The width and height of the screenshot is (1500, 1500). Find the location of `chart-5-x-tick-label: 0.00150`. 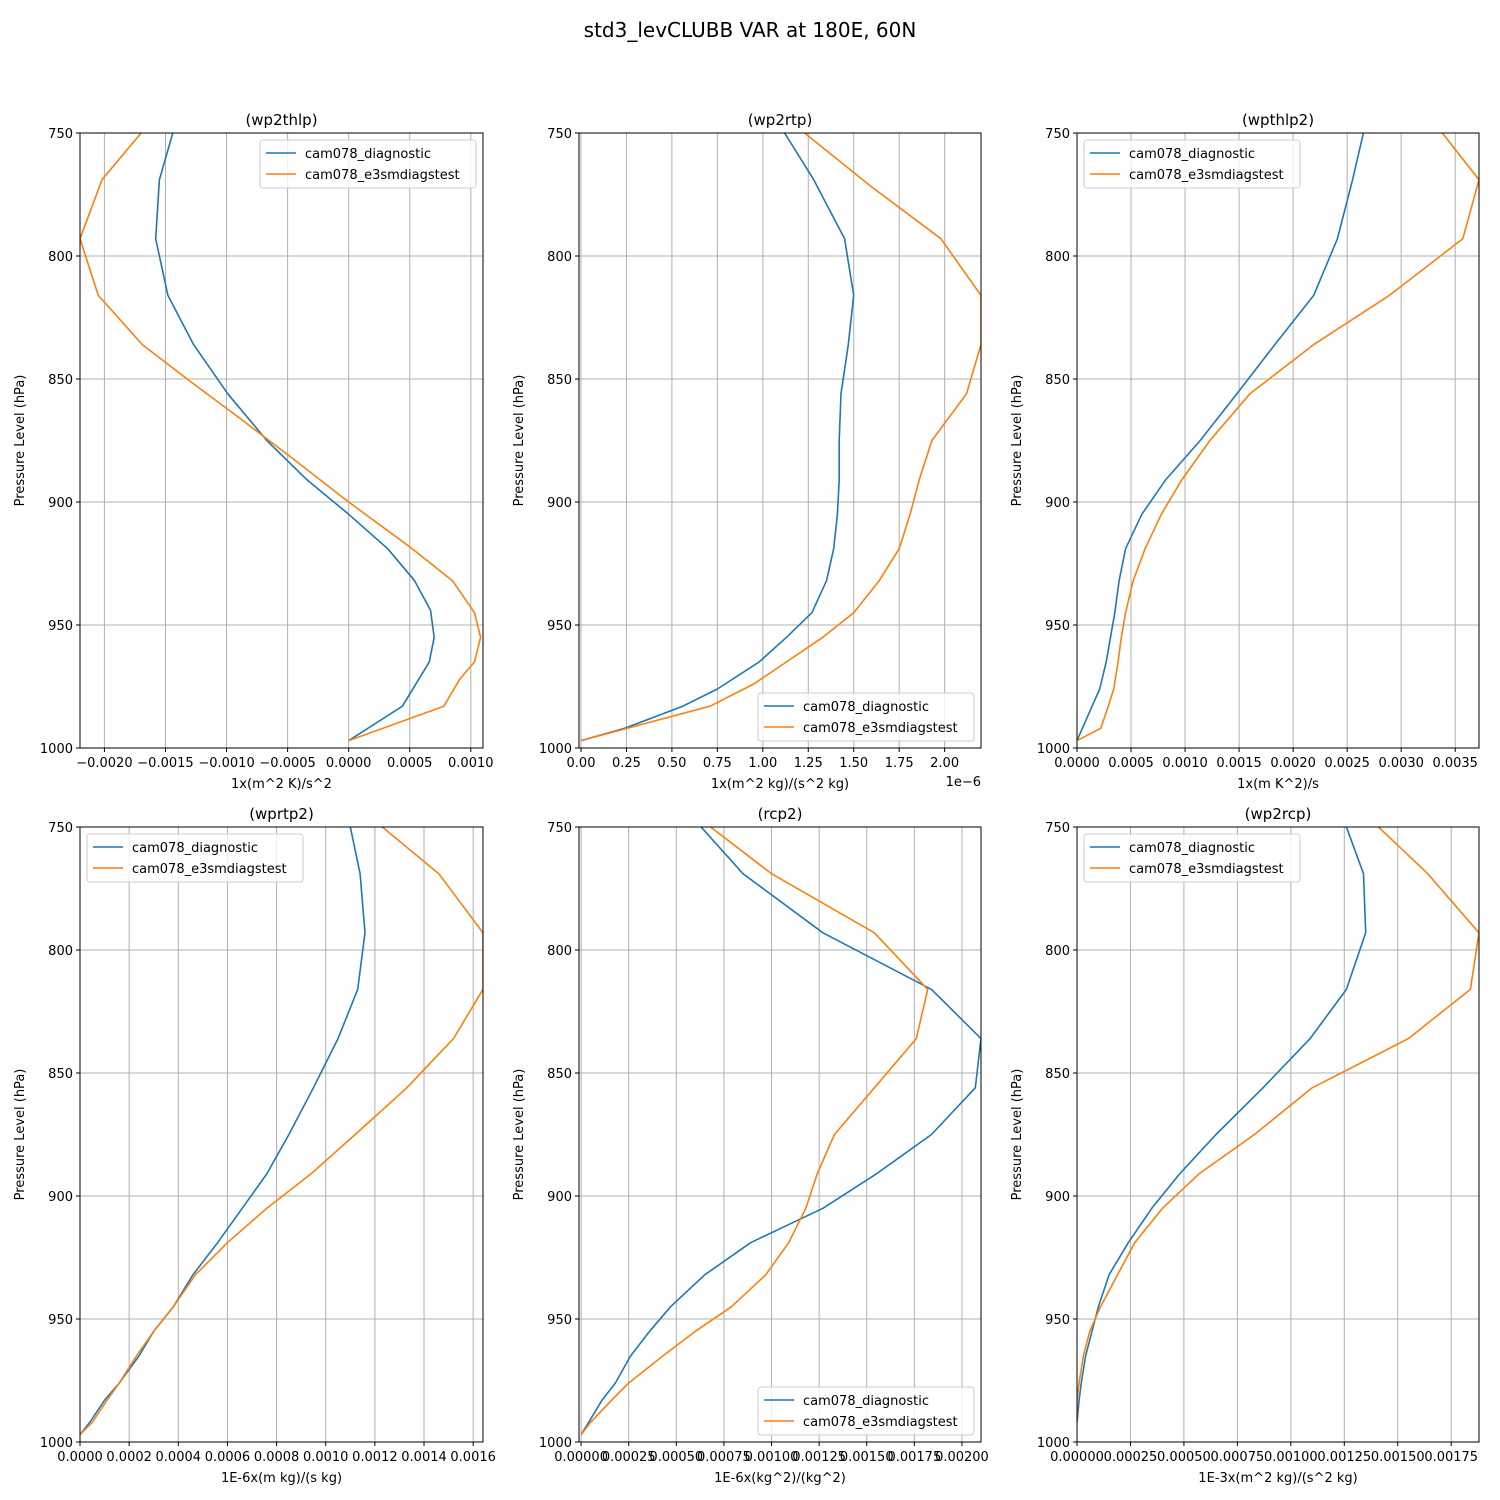

chart-5-x-tick-label: 0.00150 is located at coordinates (867, 1457).